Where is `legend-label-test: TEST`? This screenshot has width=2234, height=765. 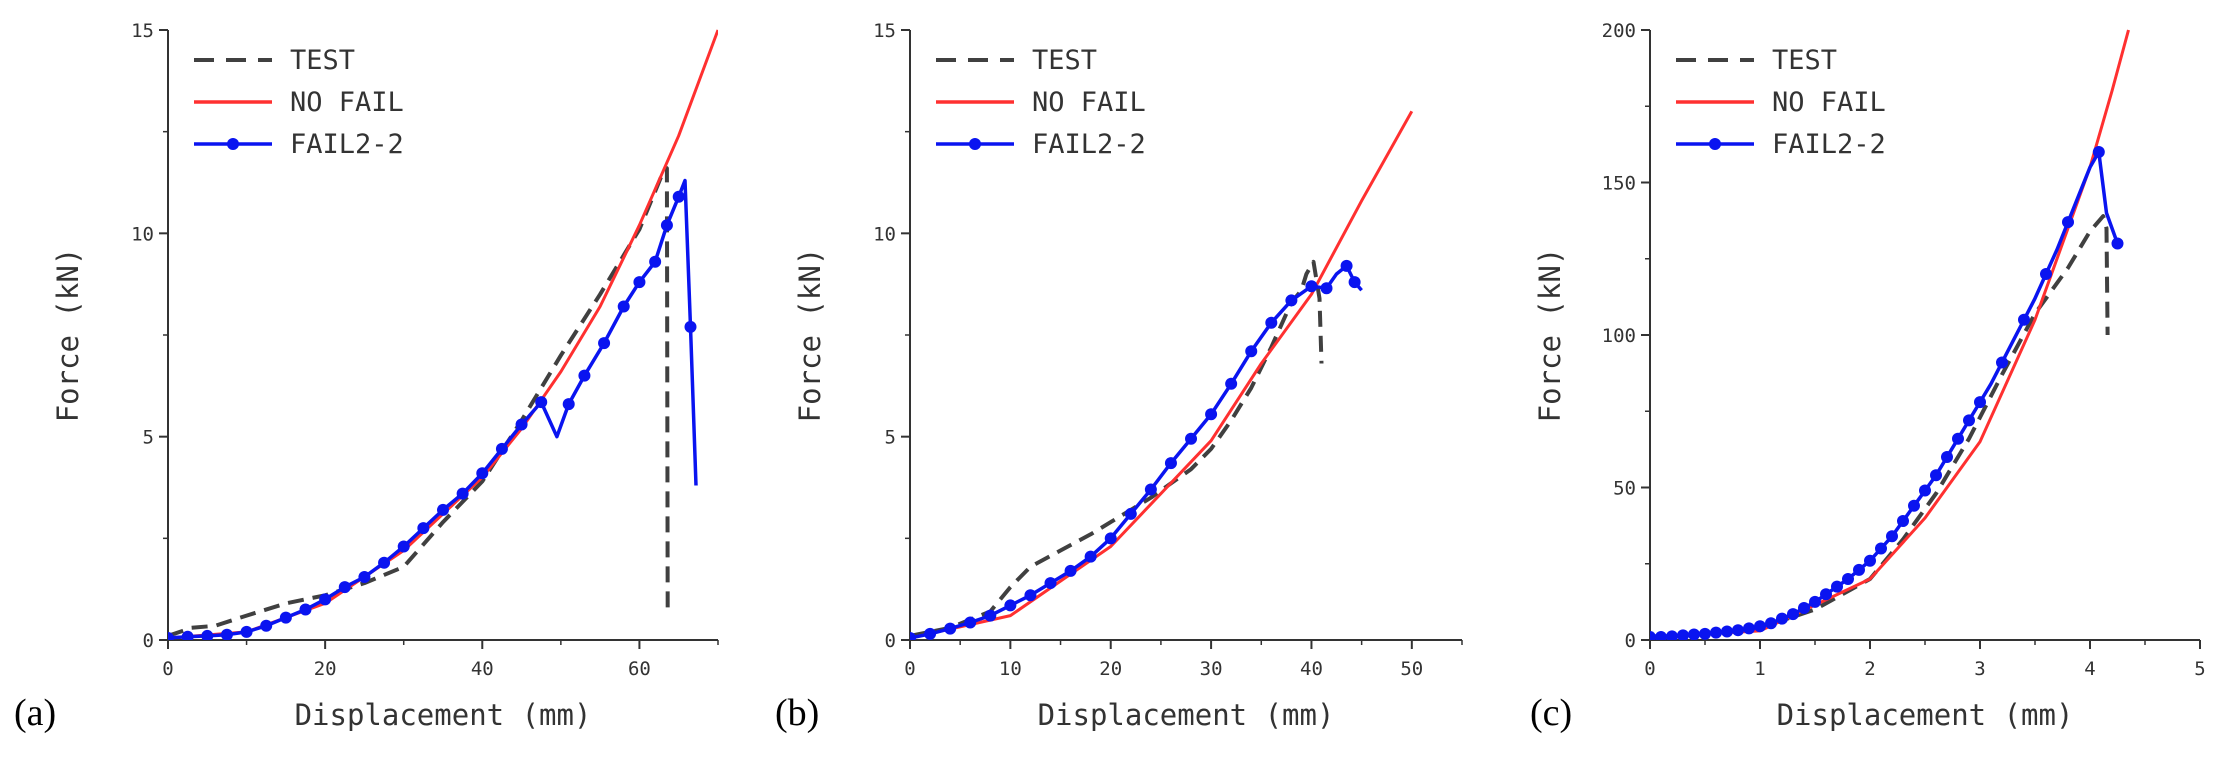 legend-label-test: TEST is located at coordinates (1064, 60).